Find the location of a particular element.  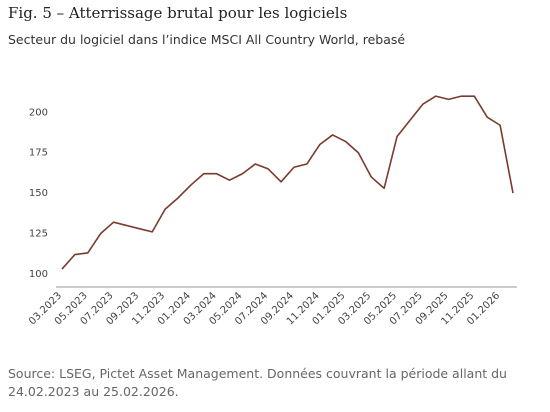

y-tick-label: 150 is located at coordinates (38, 193).